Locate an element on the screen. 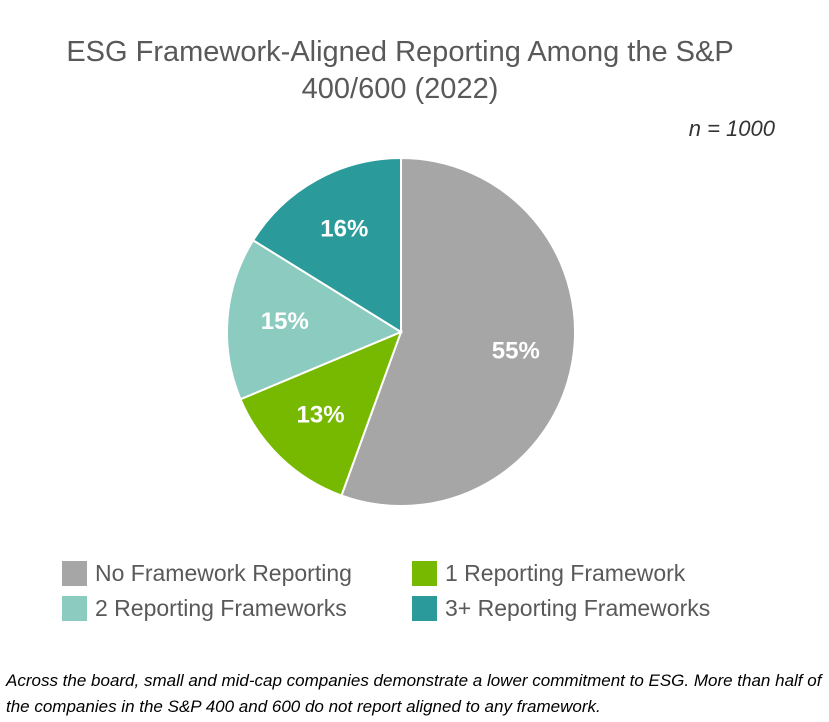 This screenshot has width=829, height=722. legend-item: 2 Reporting Frameworks is located at coordinates (204, 608).